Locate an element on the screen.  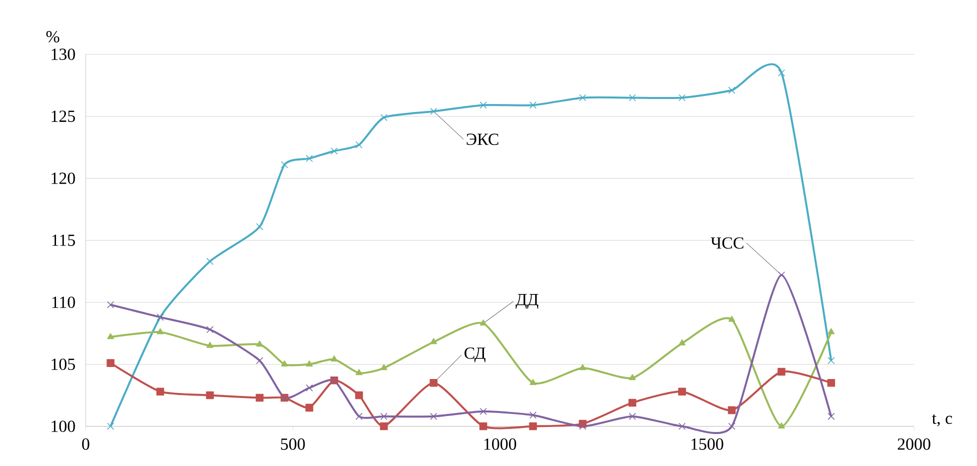
x-tick-label: 1000 is located at coordinates (500, 444).